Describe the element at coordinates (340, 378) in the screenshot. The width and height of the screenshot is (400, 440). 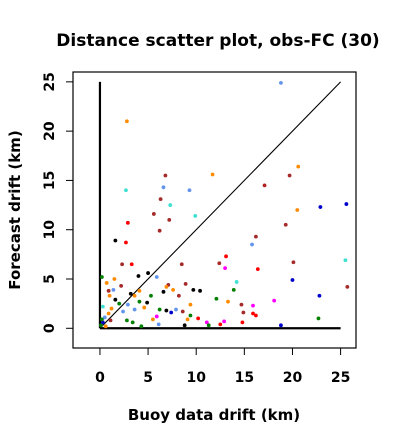
I see `x-tick-label: 25` at that location.